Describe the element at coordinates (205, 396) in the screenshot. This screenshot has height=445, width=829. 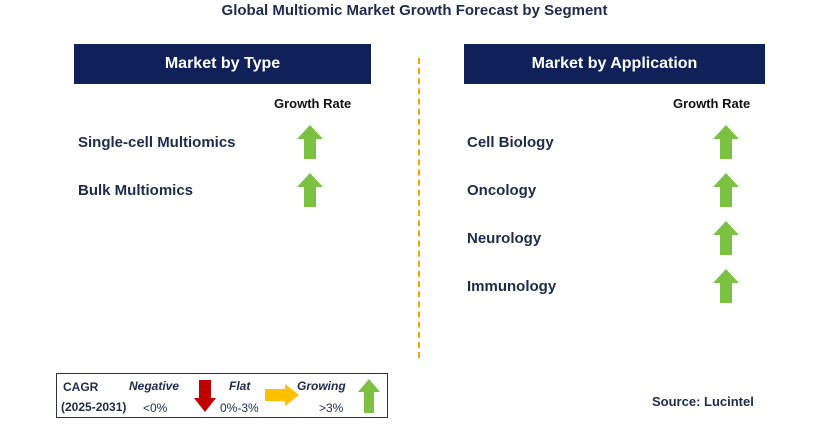
I see `red-down-arrow-icon` at that location.